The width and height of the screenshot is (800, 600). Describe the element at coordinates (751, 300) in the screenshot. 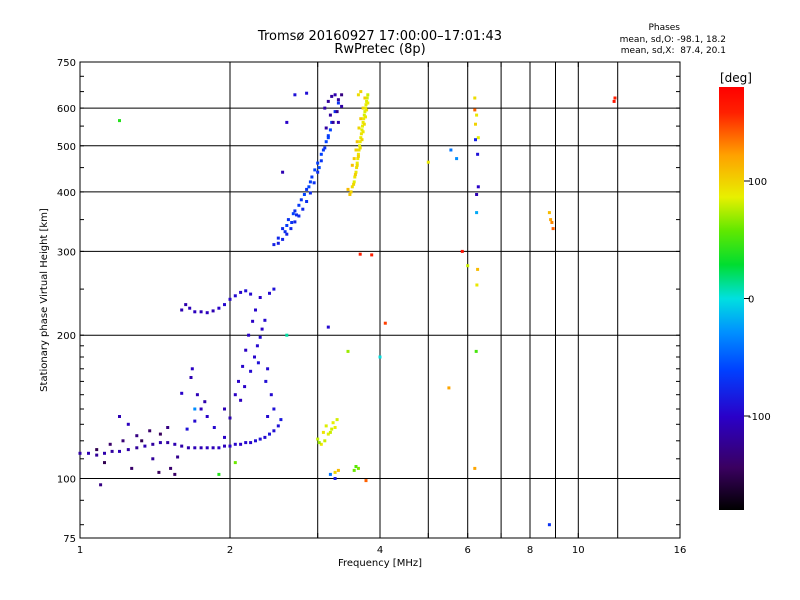

I see `colorbar-tick-label: 0` at that location.